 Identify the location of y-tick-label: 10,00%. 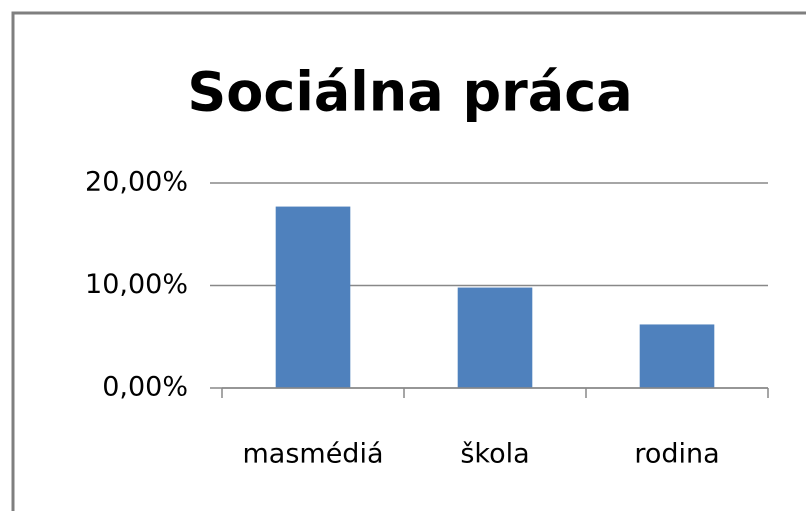
(136, 284).